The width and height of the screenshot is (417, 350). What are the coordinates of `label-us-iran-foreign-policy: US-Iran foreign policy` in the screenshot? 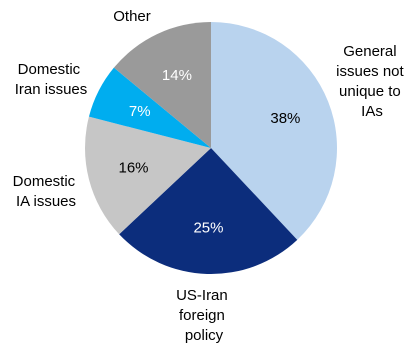 It's located at (204, 315).